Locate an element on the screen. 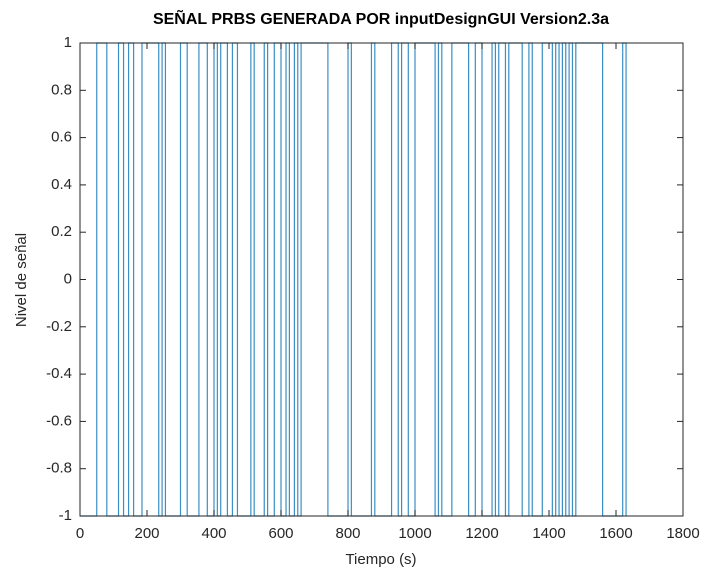  x-tick-label: 1000 is located at coordinates (414, 533).